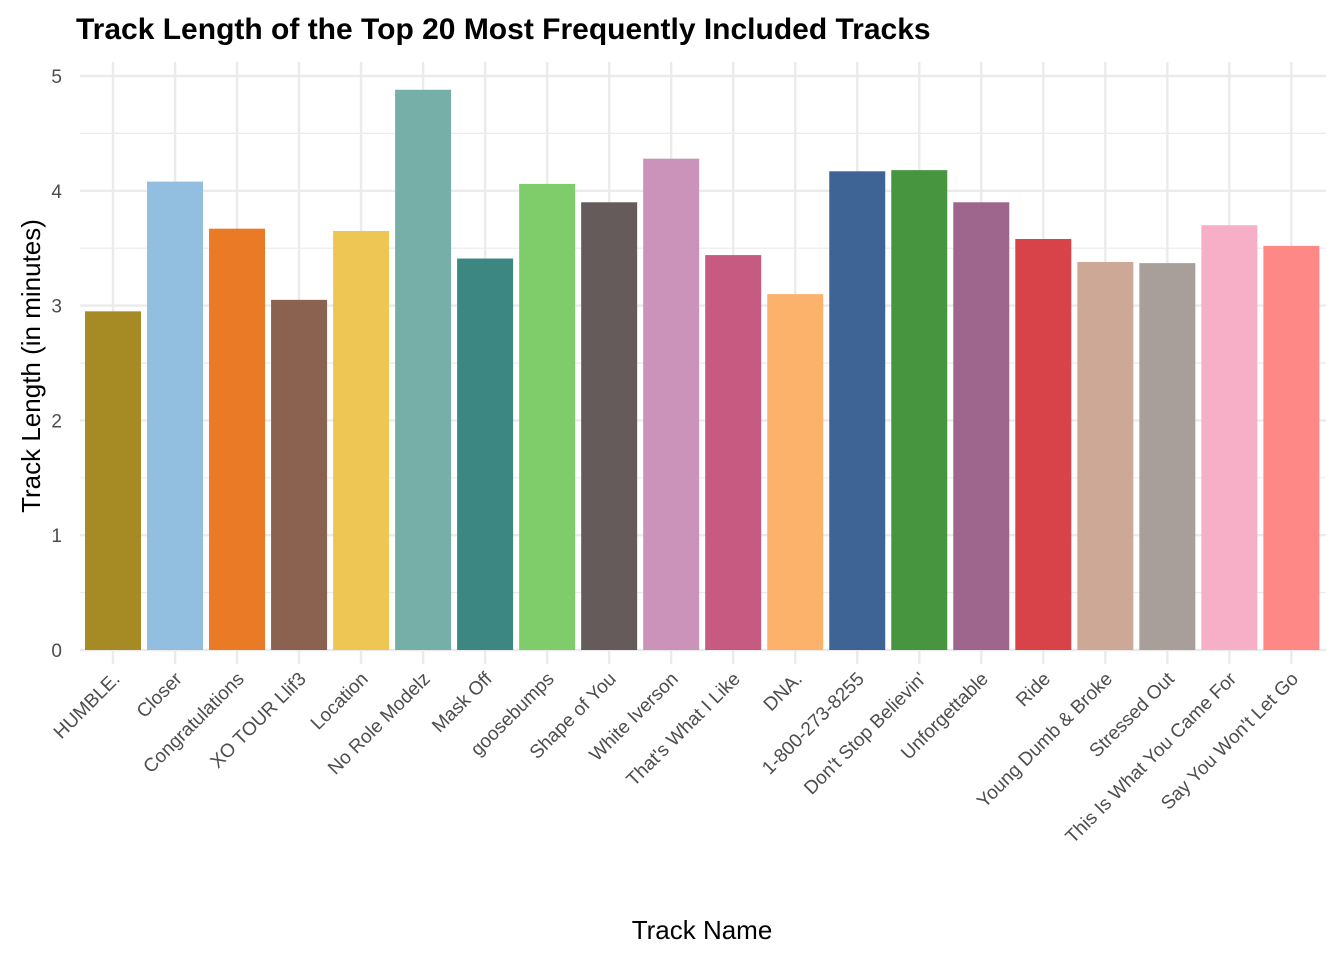  Describe the element at coordinates (56, 364) in the screenshot. I see `y-axis-ticks: 0 1 2 3 4 5` at that location.